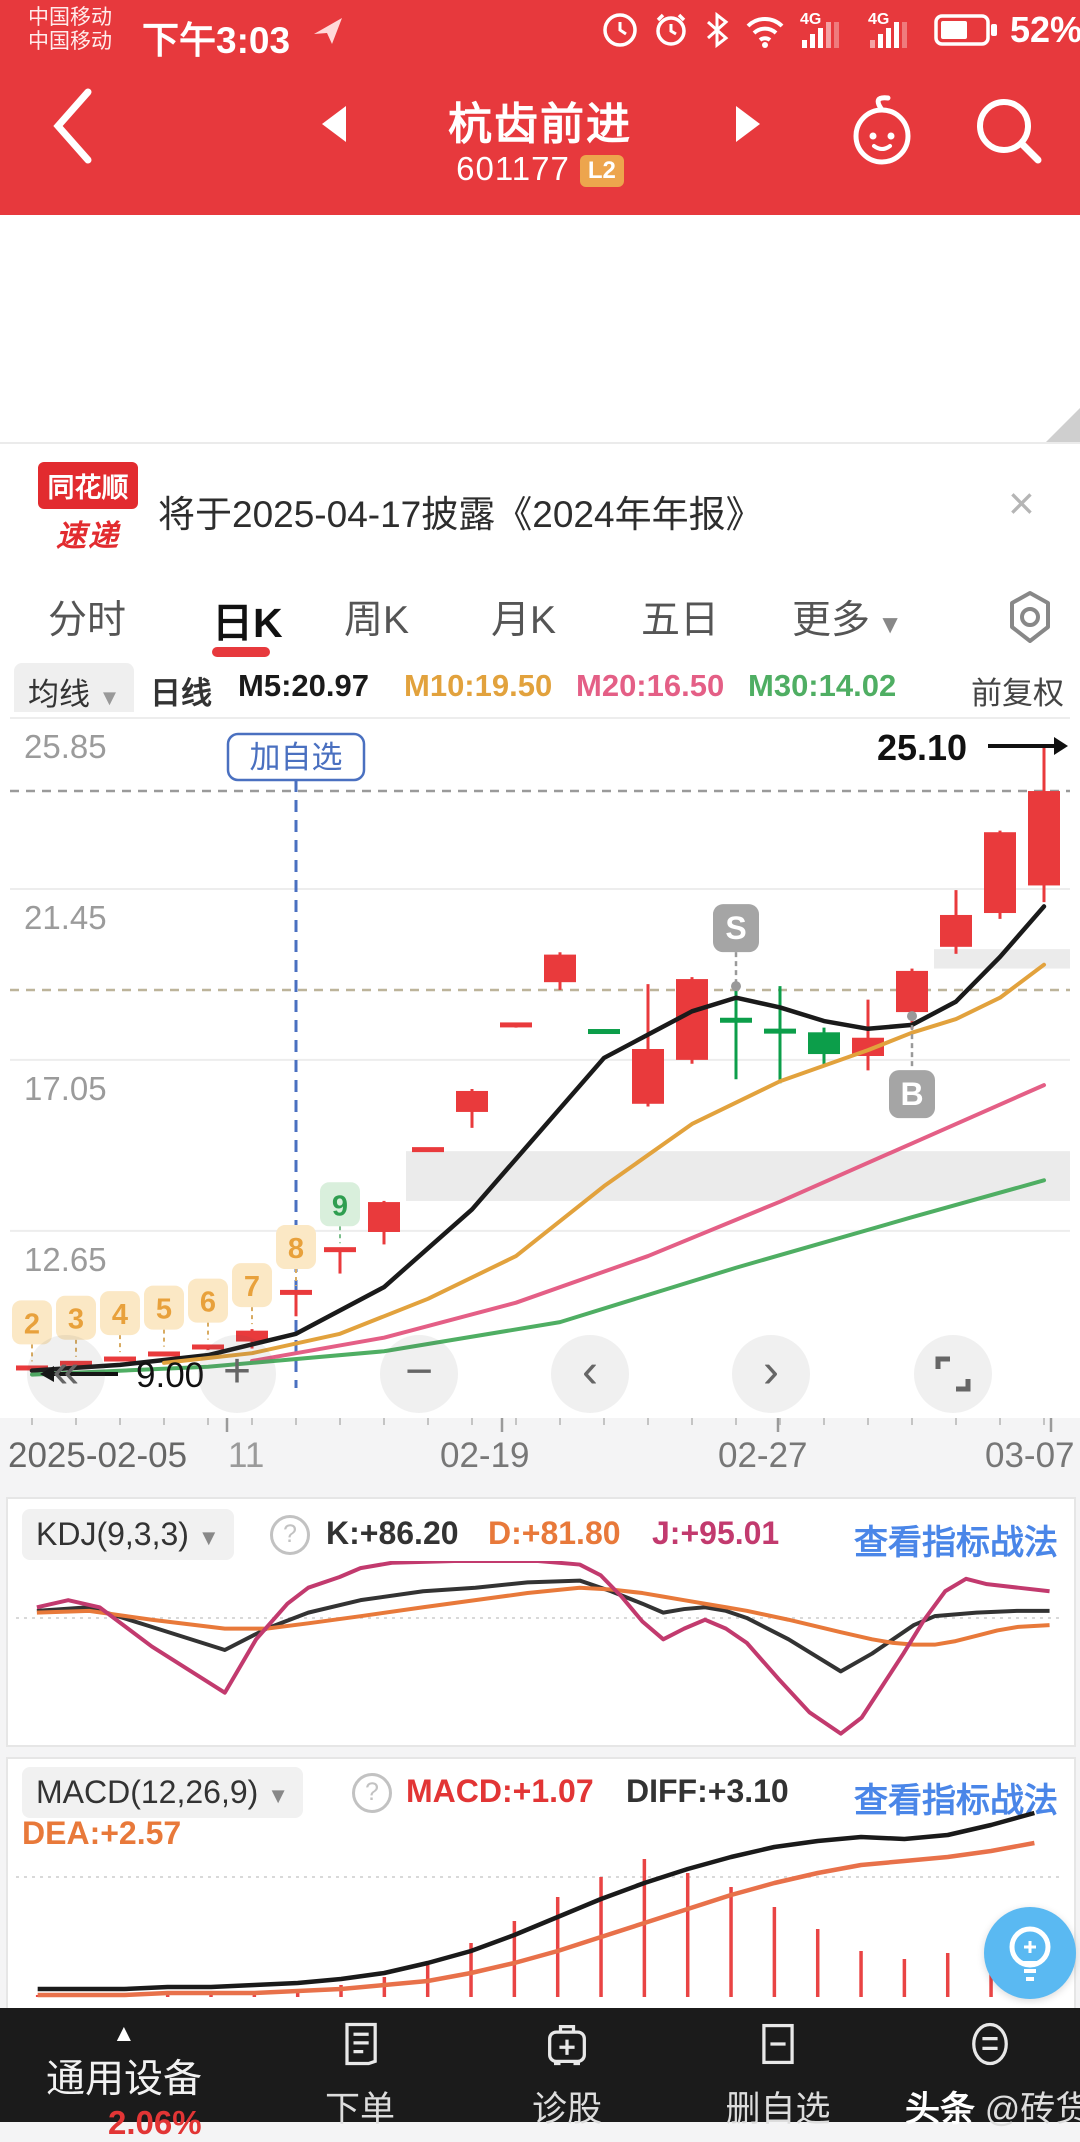 The width and height of the screenshot is (1080, 2142). I want to click on kdj-params: KDJ(9,3,3), so click(112, 1534).